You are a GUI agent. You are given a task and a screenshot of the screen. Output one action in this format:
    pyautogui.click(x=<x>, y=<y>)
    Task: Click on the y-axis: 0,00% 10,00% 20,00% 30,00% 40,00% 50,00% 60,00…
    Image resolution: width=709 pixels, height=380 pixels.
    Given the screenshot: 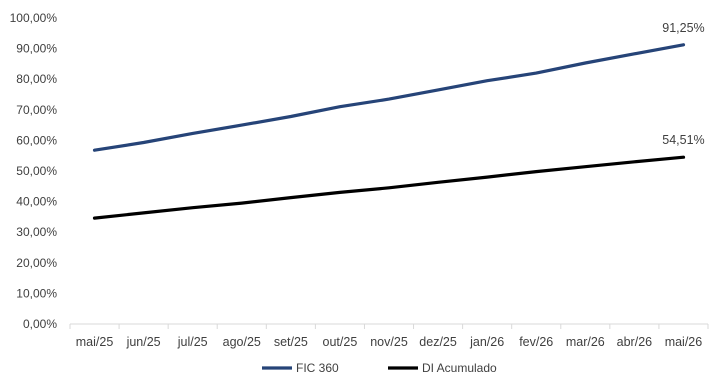 What is the action you would take?
    pyautogui.click(x=34, y=171)
    